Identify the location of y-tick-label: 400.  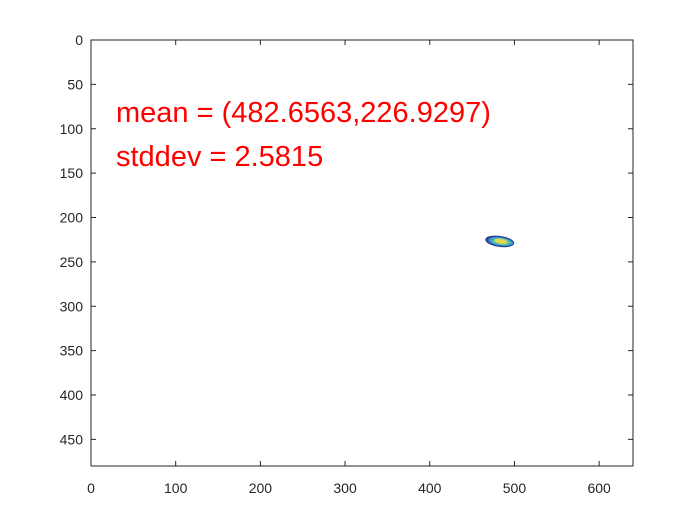
(72, 395).